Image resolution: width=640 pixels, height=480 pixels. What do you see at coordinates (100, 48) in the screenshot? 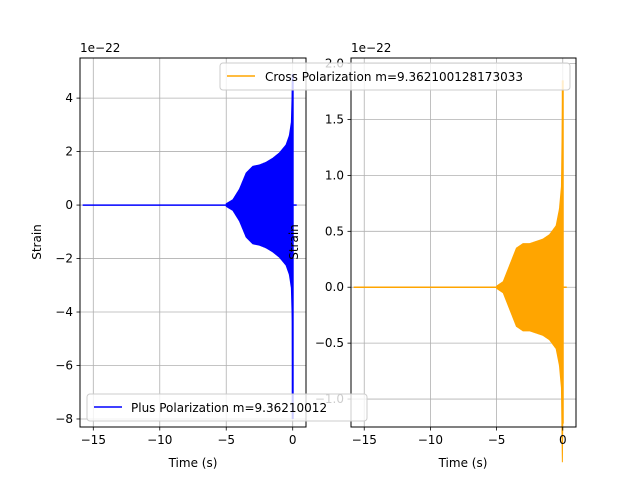
I see `left-offset-text: 1e−22` at bounding box center [100, 48].